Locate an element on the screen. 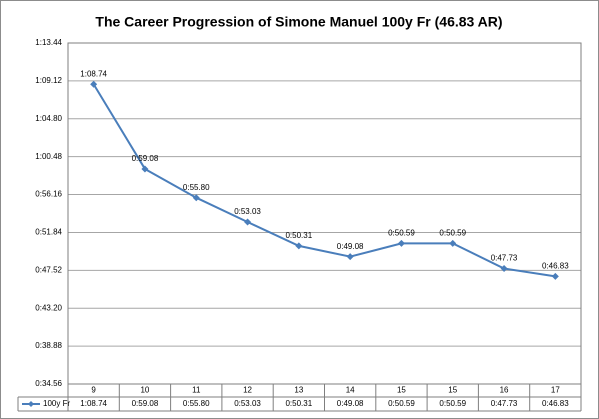  data-label: 1:08.74 is located at coordinates (93, 73).